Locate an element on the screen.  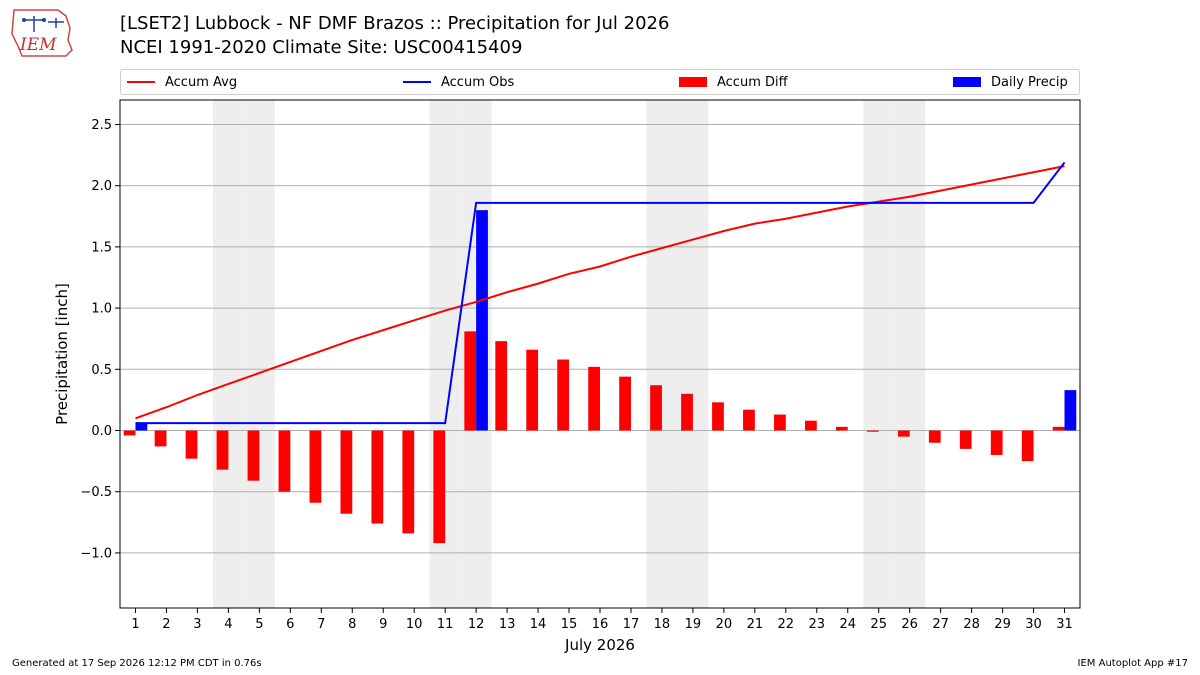
x-tick-label: 15 is located at coordinates (569, 624).